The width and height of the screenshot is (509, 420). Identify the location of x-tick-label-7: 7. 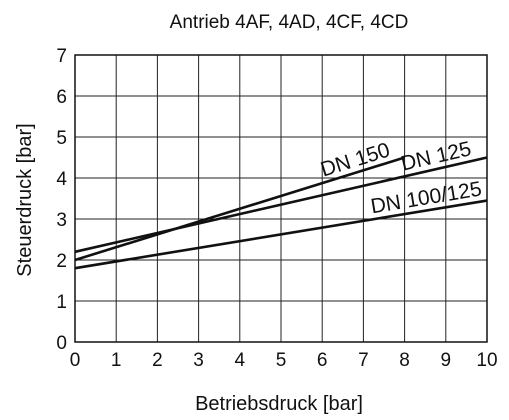
(363, 360).